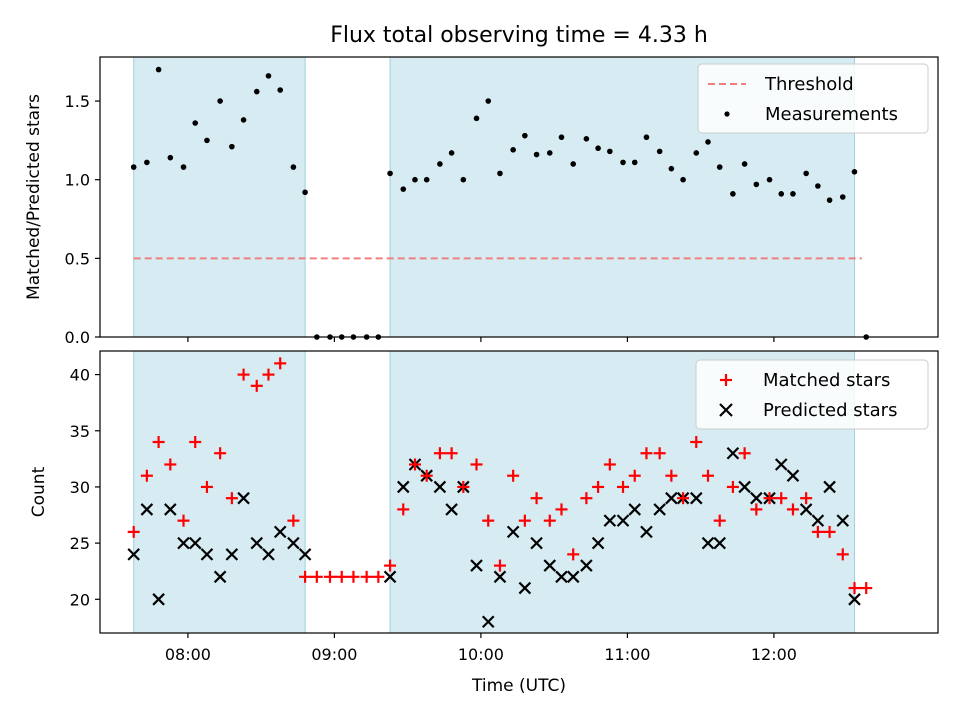 This screenshot has height=720, width=960. I want to click on top-legend: Threshold Measurements, so click(813, 98).